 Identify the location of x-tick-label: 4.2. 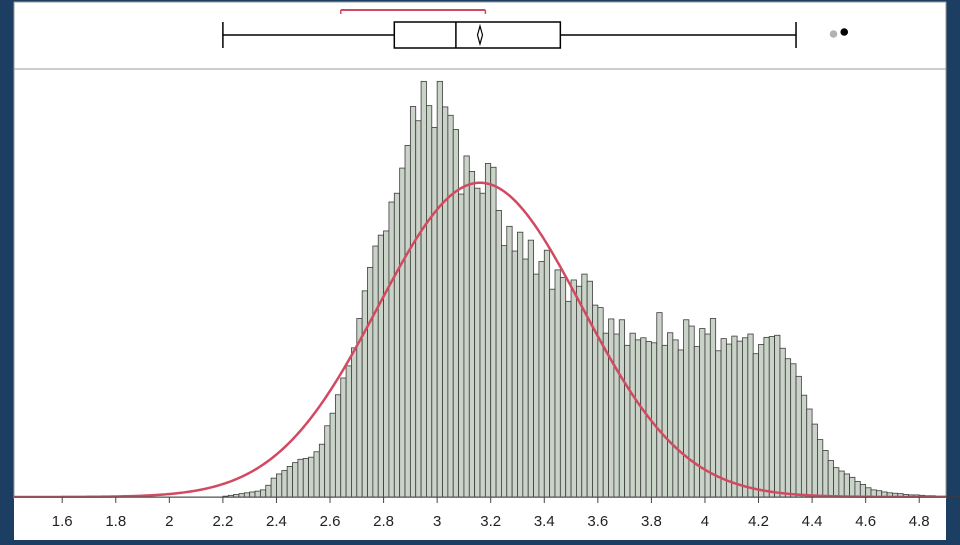
(758, 521).